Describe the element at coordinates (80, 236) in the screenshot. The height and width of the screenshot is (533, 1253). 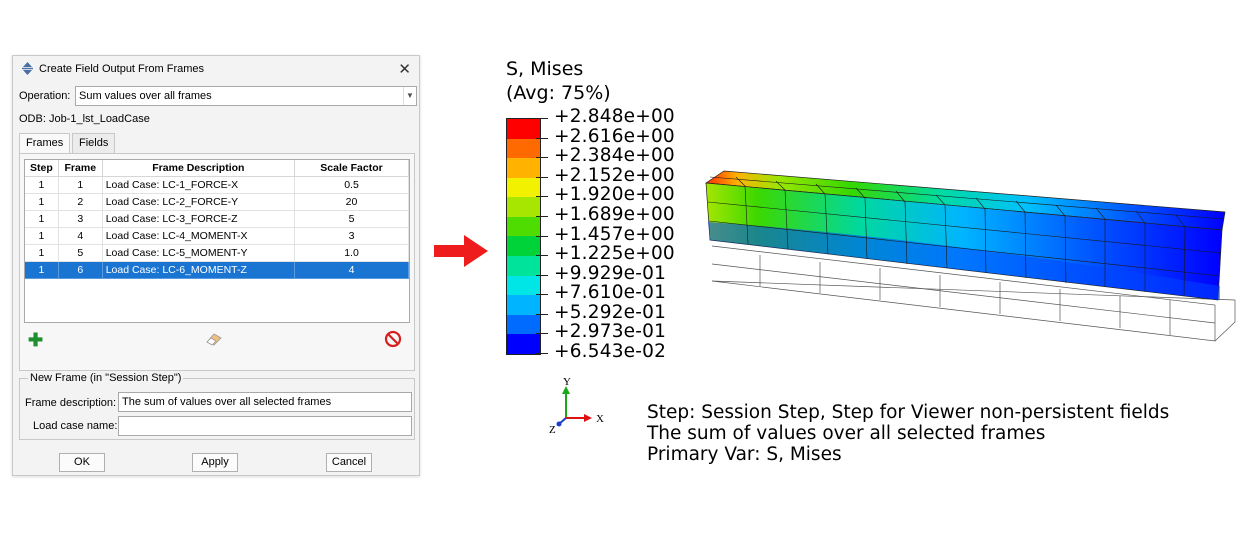
I see `cell-frame: 4` at that location.